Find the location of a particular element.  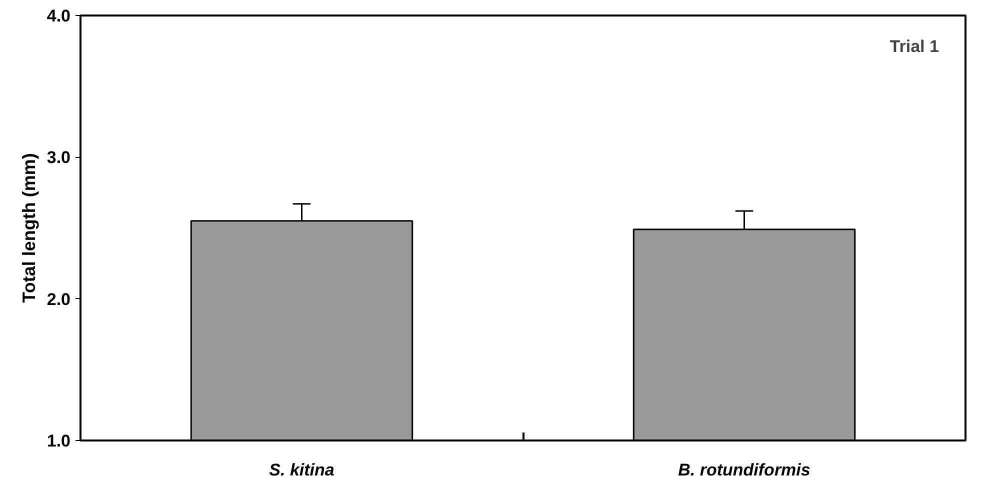

y-tick-label: 2.0 is located at coordinates (58, 299).